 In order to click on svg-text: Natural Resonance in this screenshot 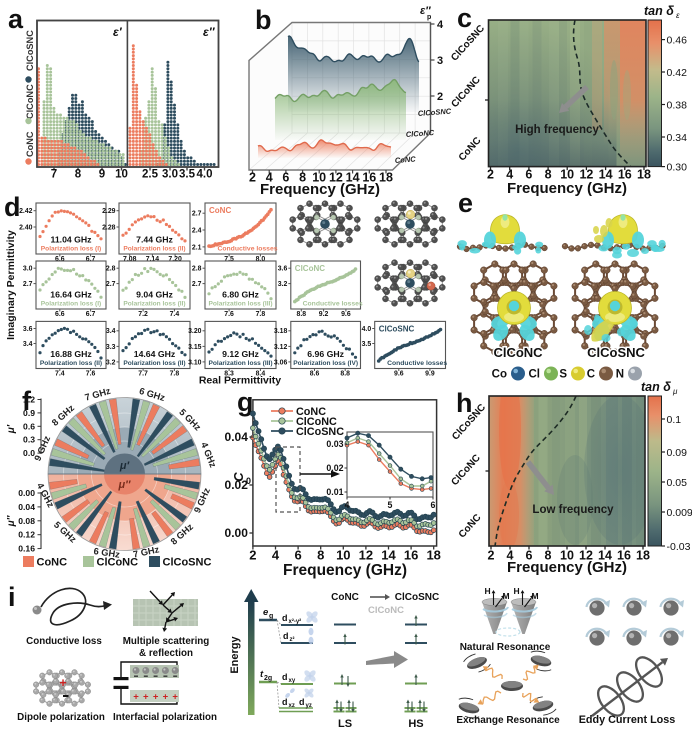, I will do `click(505, 647)`.